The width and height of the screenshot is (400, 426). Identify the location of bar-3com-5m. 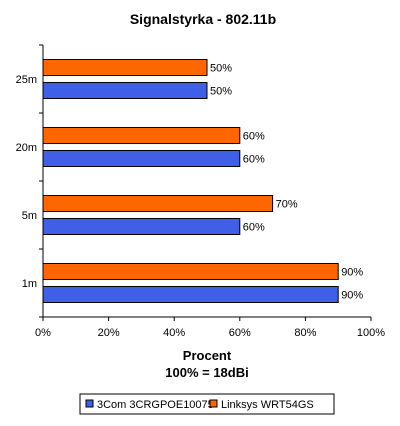
(141, 226).